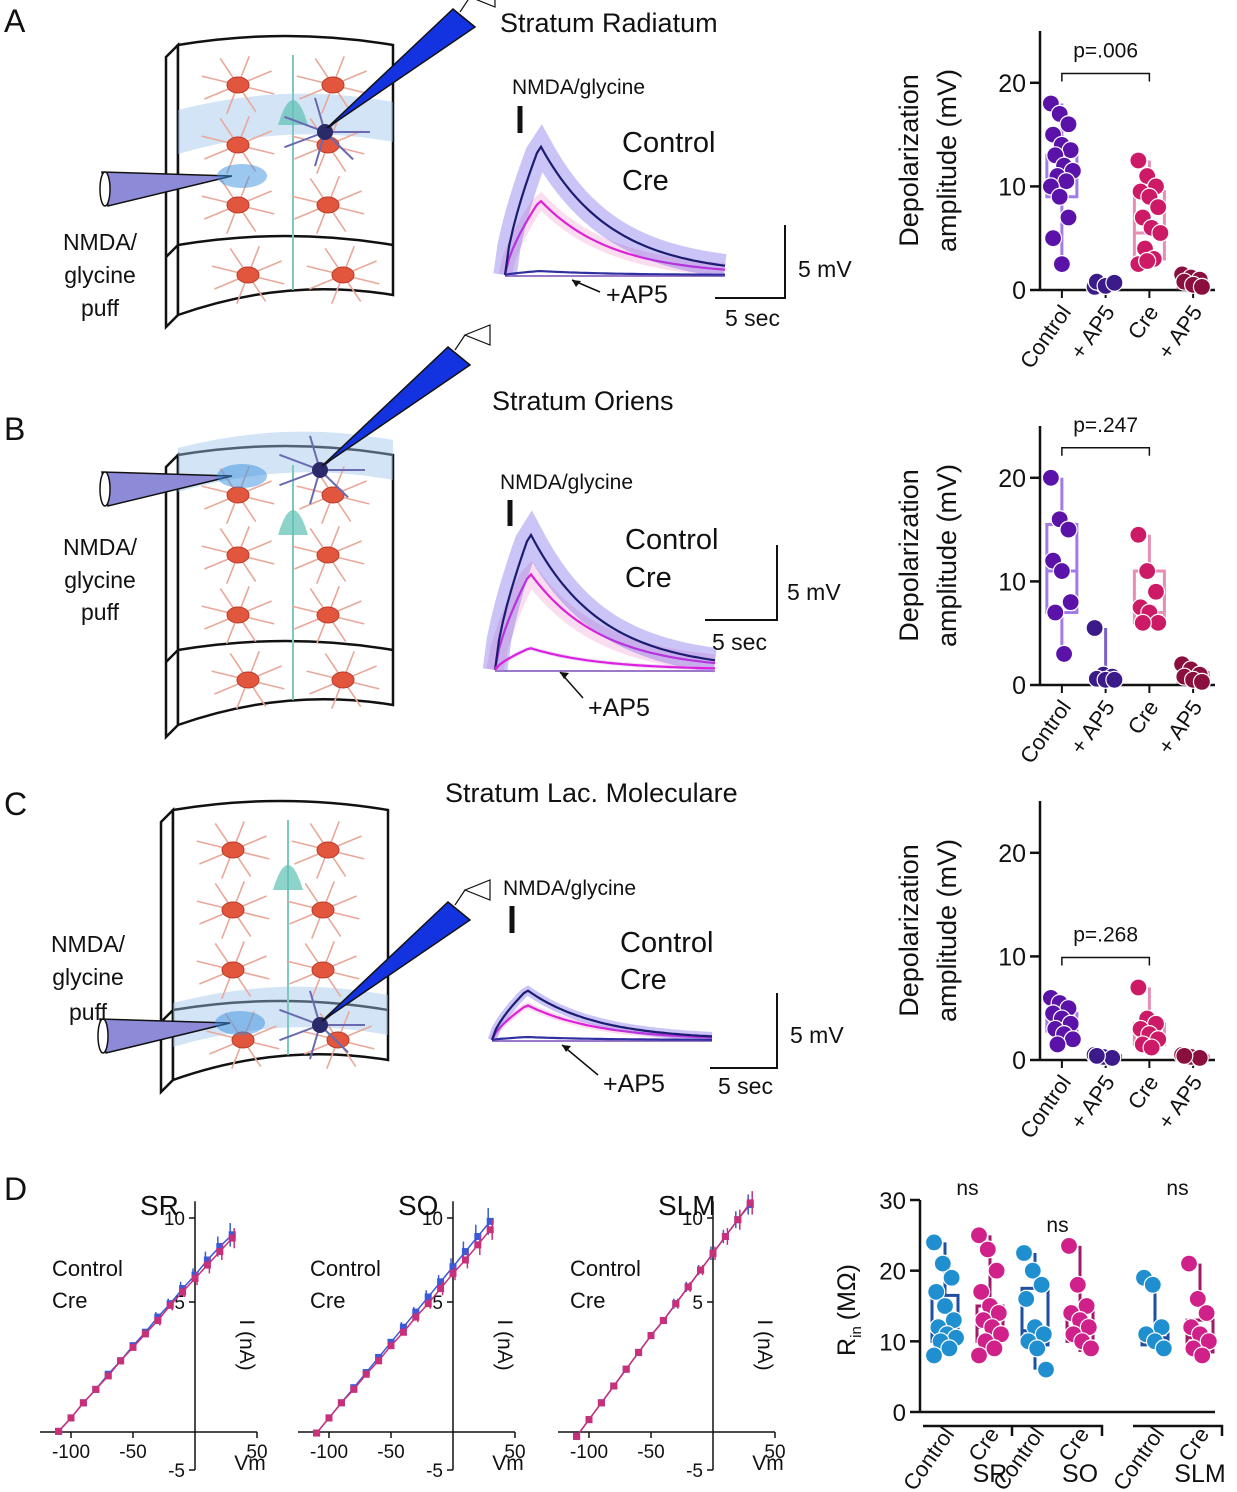 This screenshot has height=1492, width=1237. What do you see at coordinates (329, 1452) in the screenshot?
I see `x-tick-label: -100` at bounding box center [329, 1452].